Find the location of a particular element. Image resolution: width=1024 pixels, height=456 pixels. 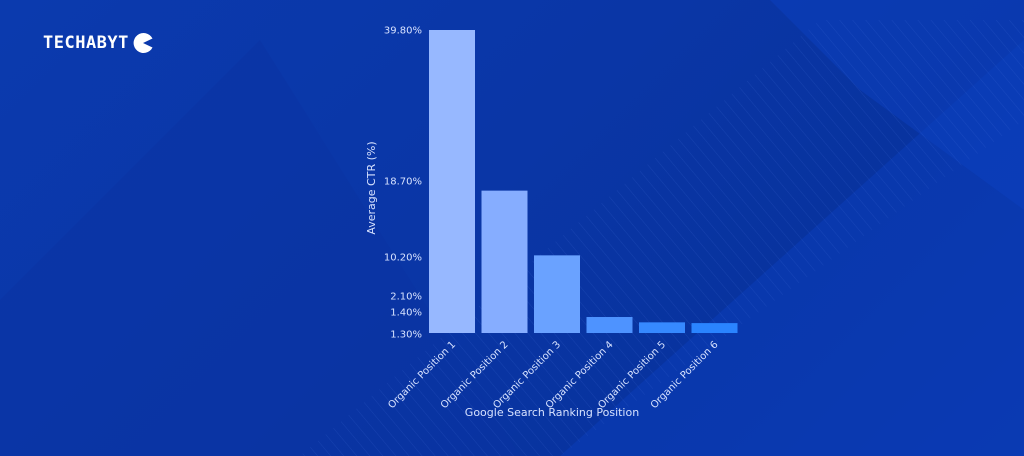

pacman-logo-icon is located at coordinates (143, 43).